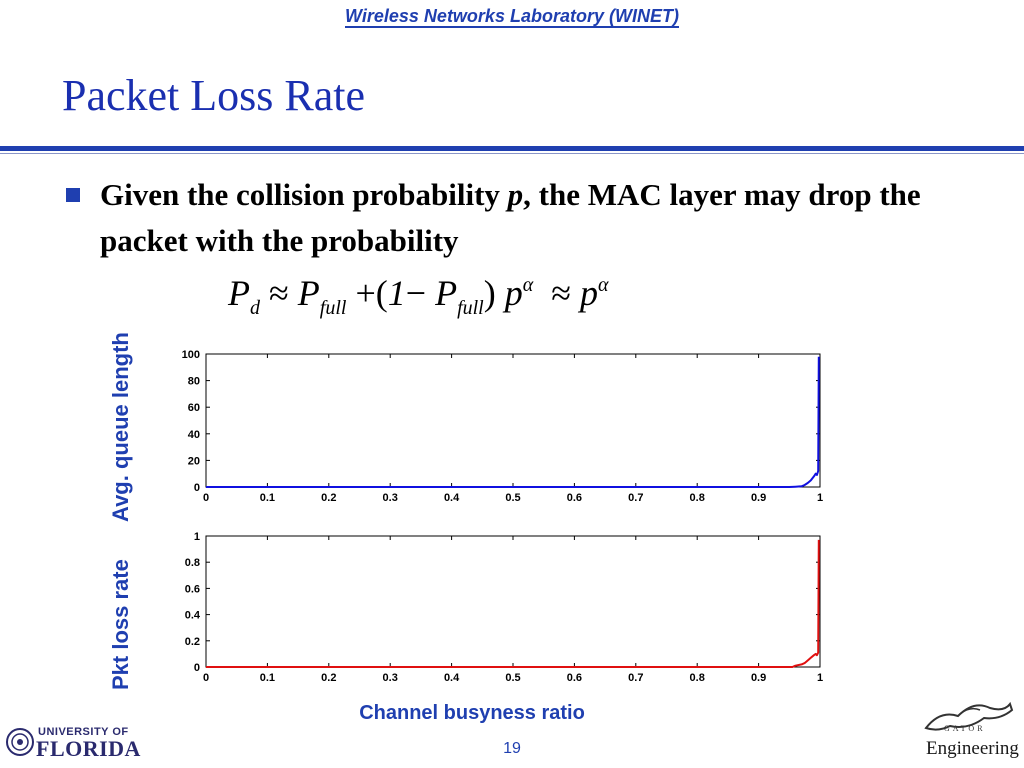 This screenshot has width=1024, height=768. What do you see at coordinates (512, 498) in the screenshot?
I see `chart-top-x-tick-label: 0.5` at bounding box center [512, 498].